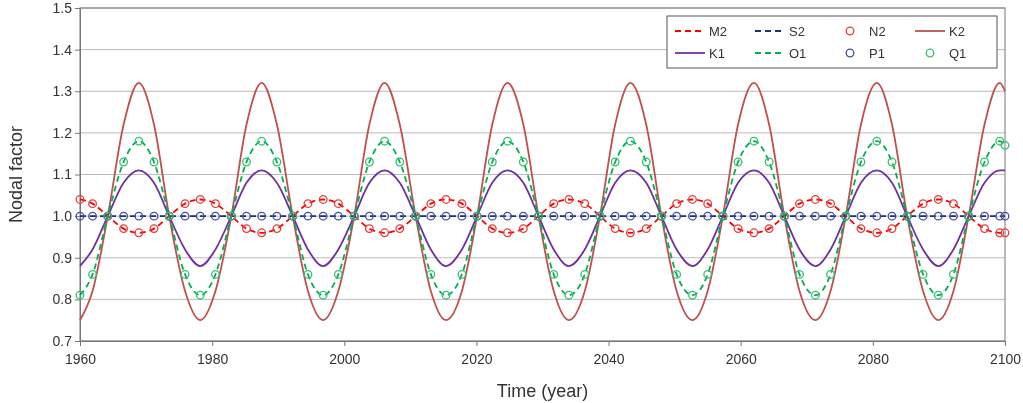 Image resolution: width=1023 pixels, height=403 pixels. What do you see at coordinates (62, 257) in the screenshot?
I see `y-tick-label: 0.9` at bounding box center [62, 257].